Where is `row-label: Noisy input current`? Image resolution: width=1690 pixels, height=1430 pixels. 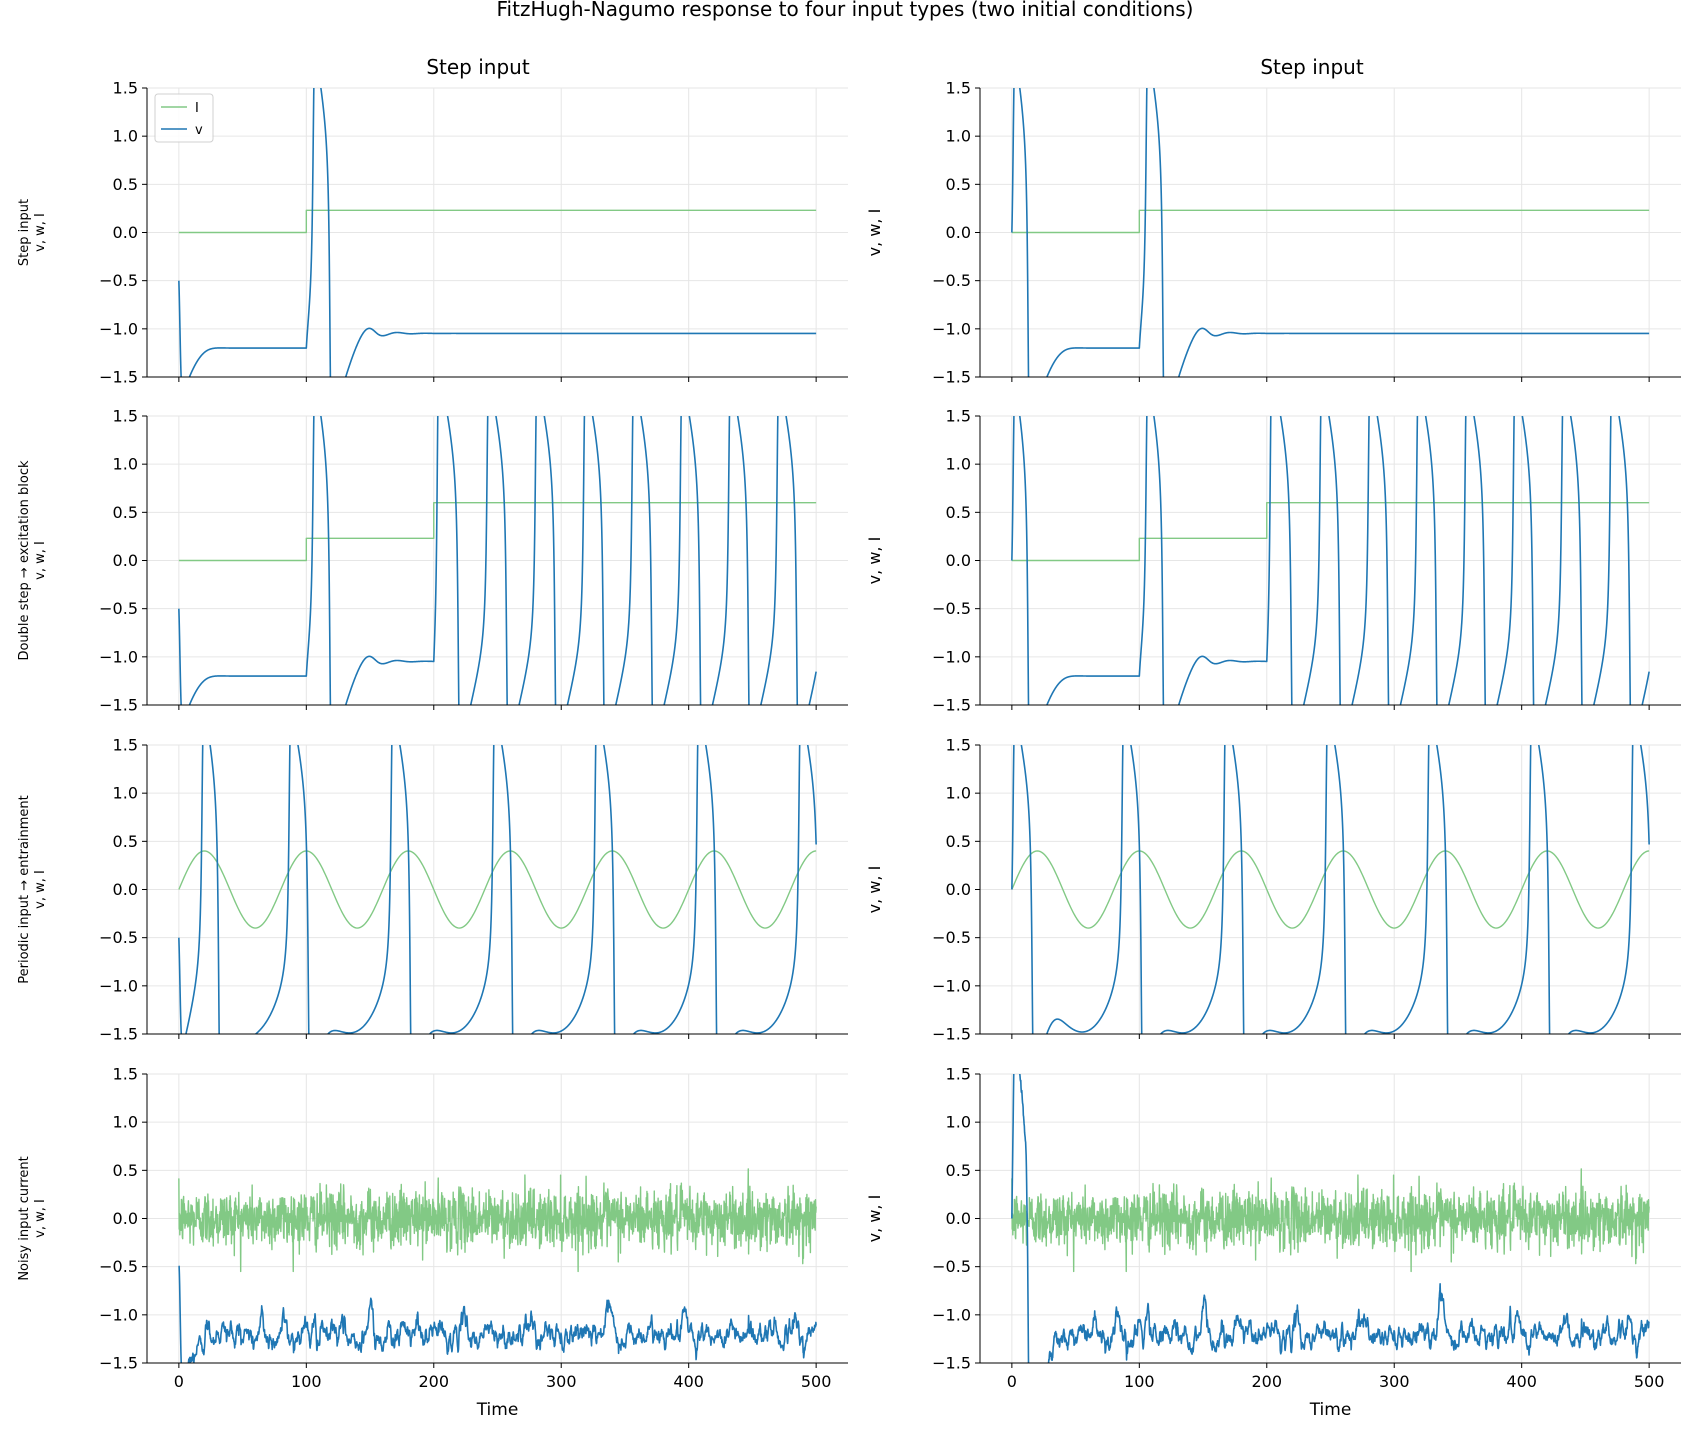 row-label: Noisy input current is located at coordinates (24, 1218).